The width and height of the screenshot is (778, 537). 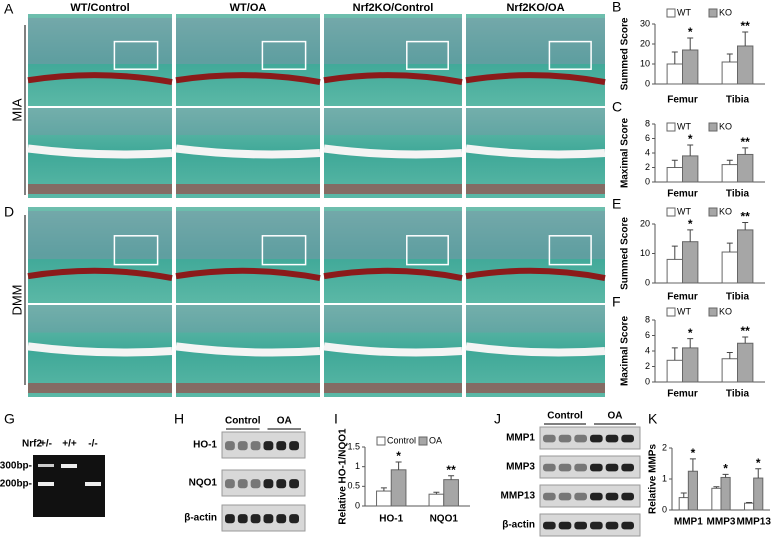 I want to click on blot-row-label: β-actin, so click(x=200, y=518).